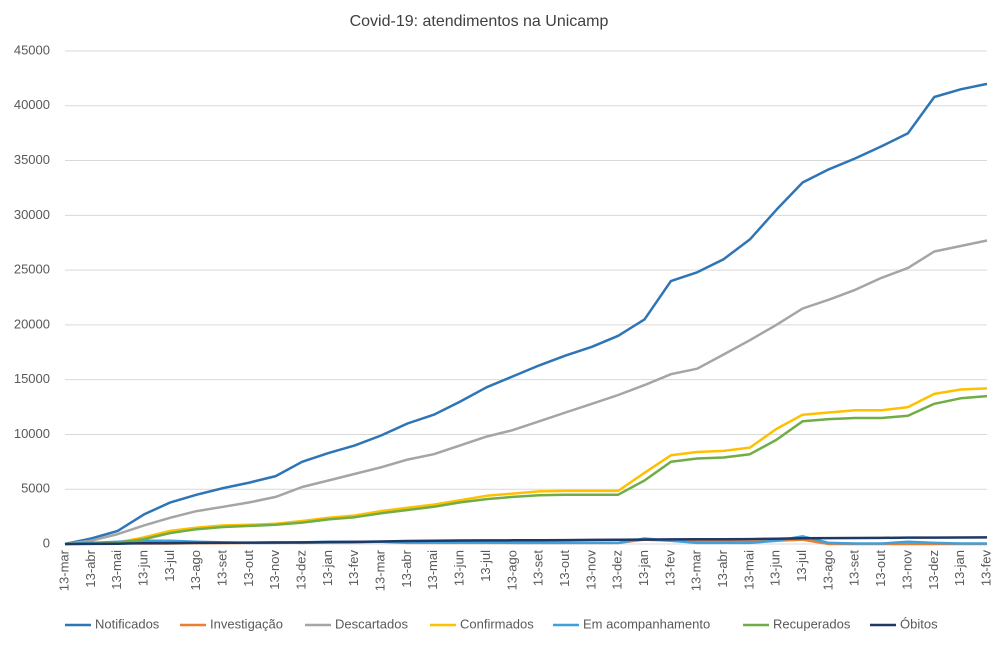  What do you see at coordinates (32, 433) in the screenshot?
I see `y-tick-label: 10000` at bounding box center [32, 433].